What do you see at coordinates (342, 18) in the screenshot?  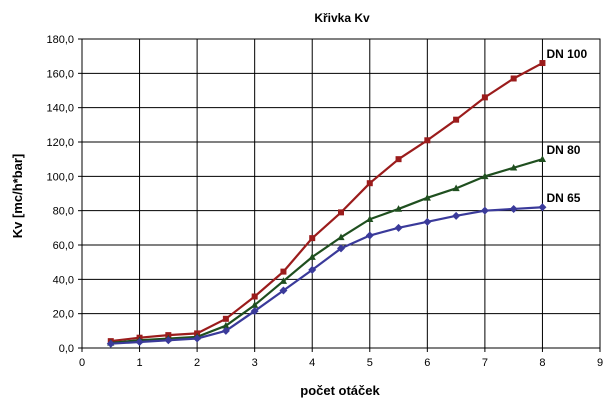 I see `chart-title: Křivka Kv` at bounding box center [342, 18].